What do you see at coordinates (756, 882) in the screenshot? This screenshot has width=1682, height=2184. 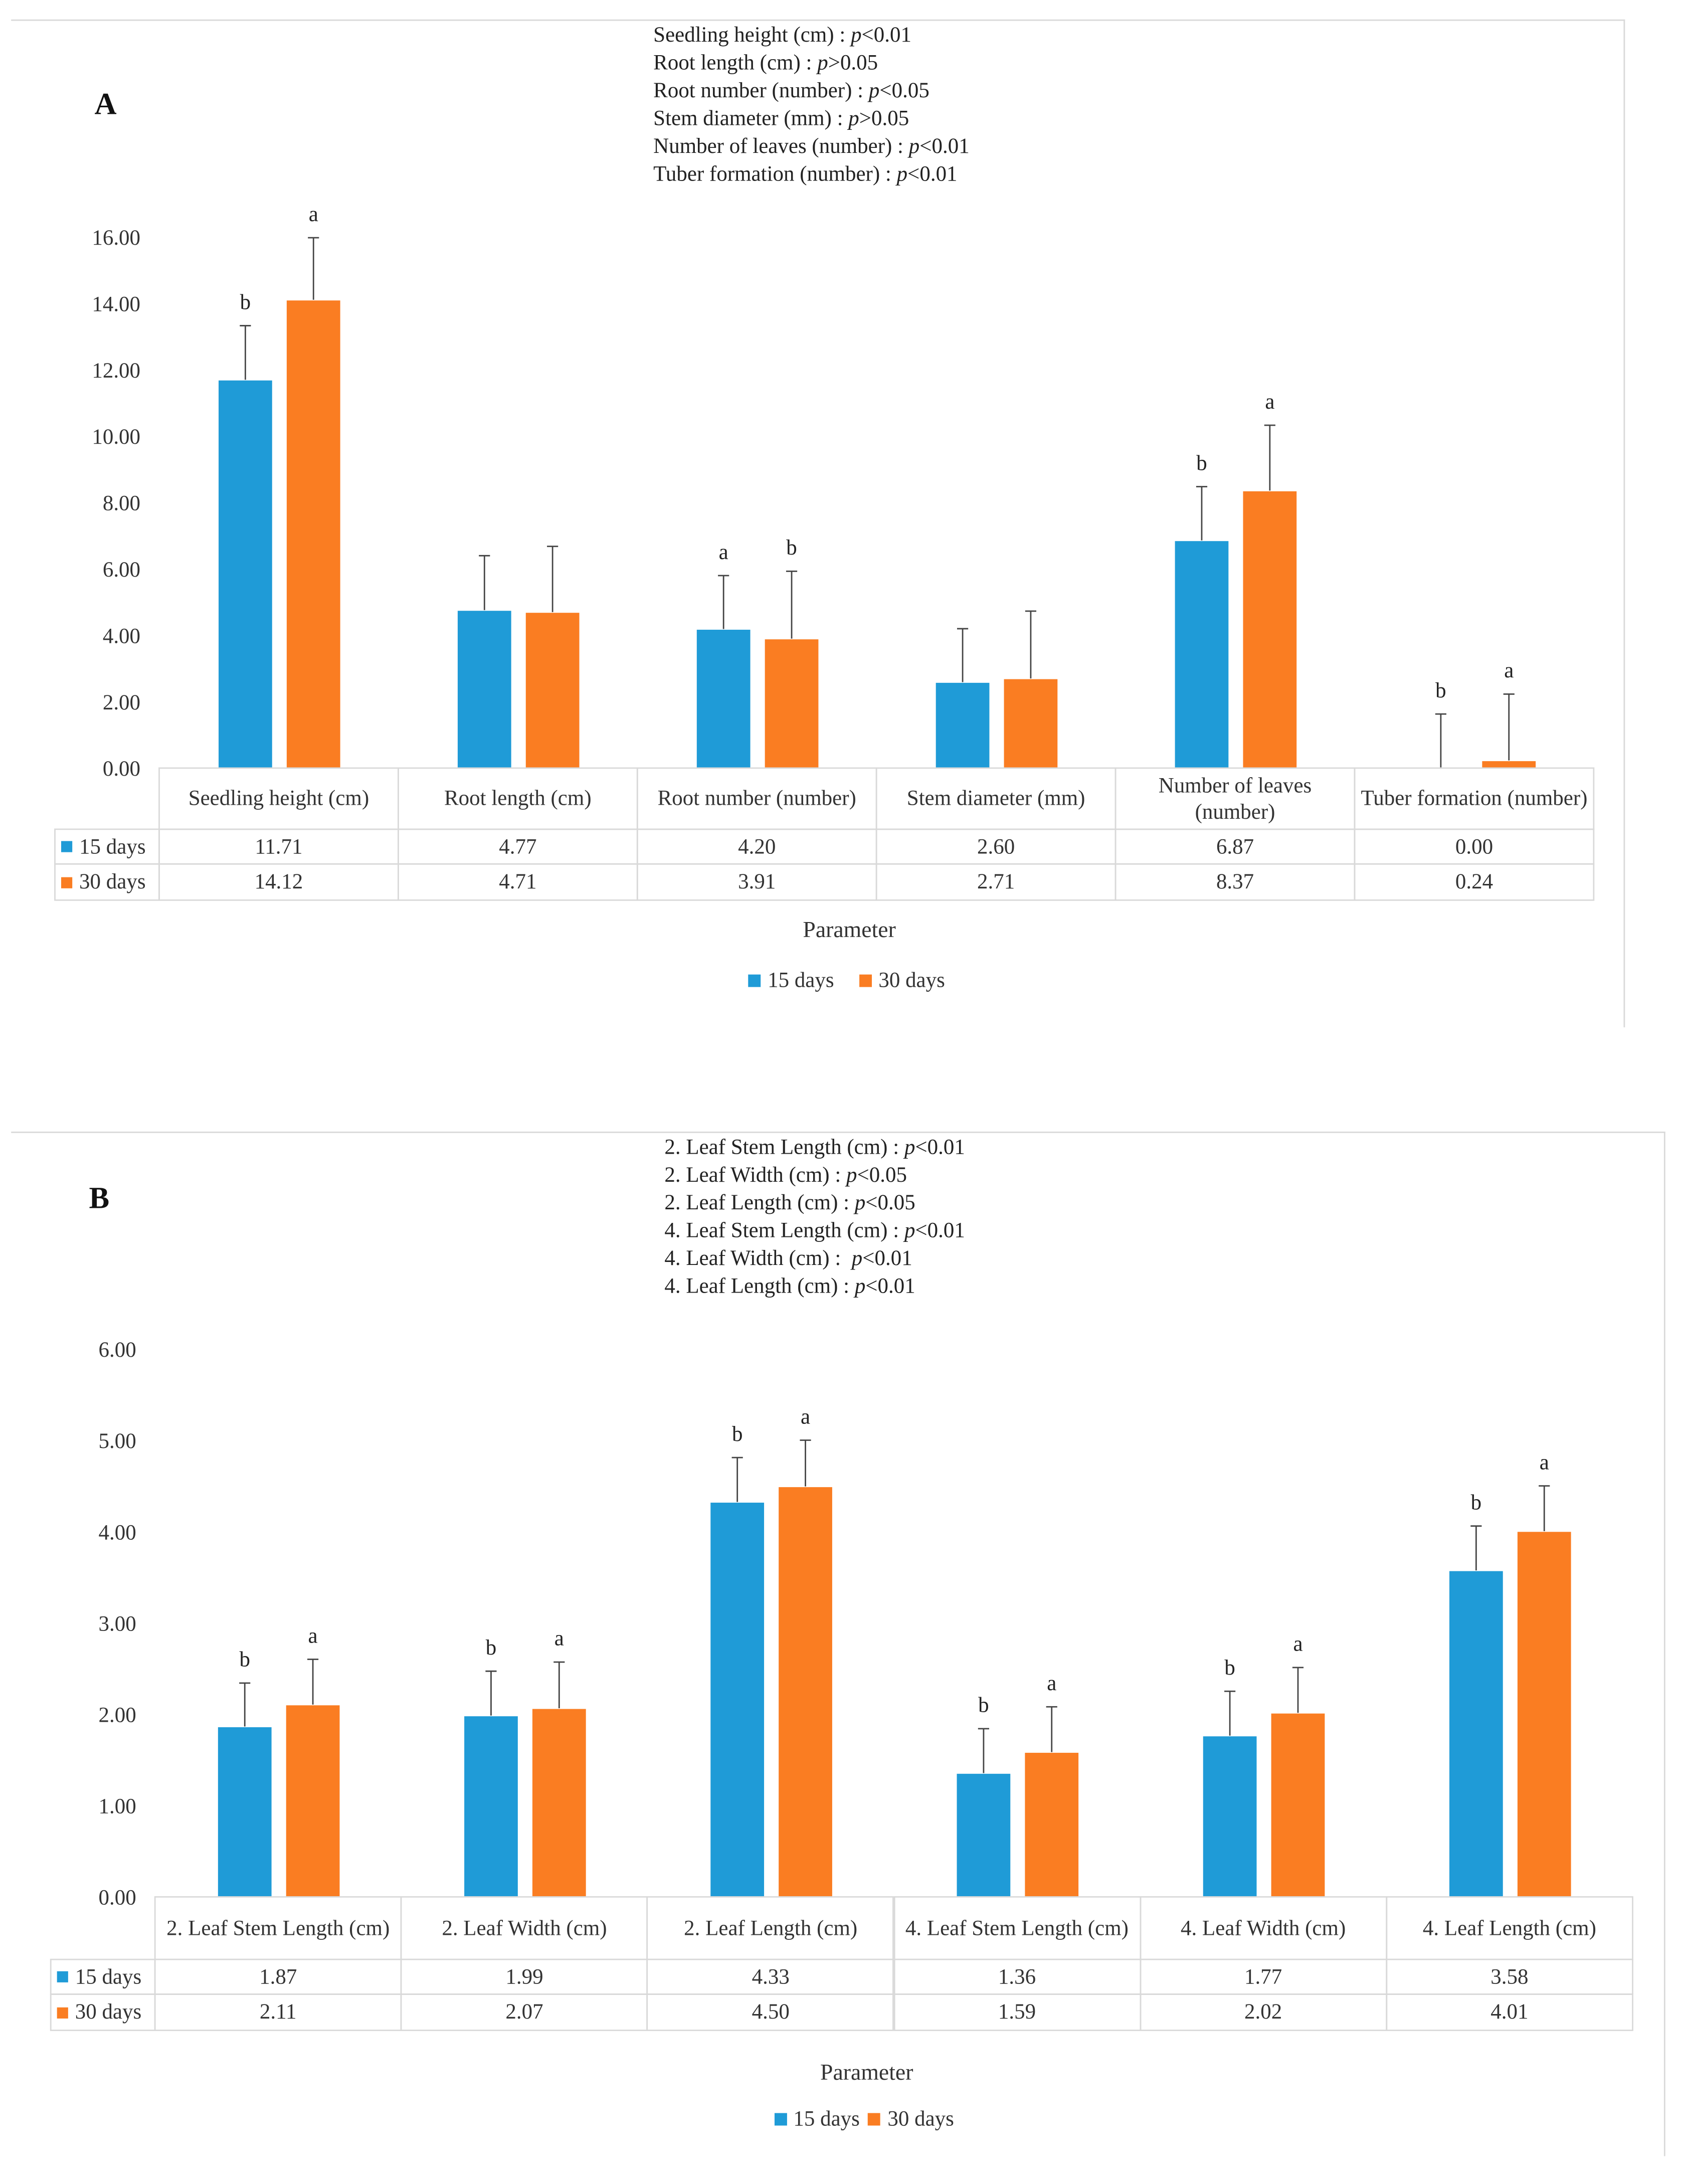 I see `table-value: 3.91` at bounding box center [756, 882].